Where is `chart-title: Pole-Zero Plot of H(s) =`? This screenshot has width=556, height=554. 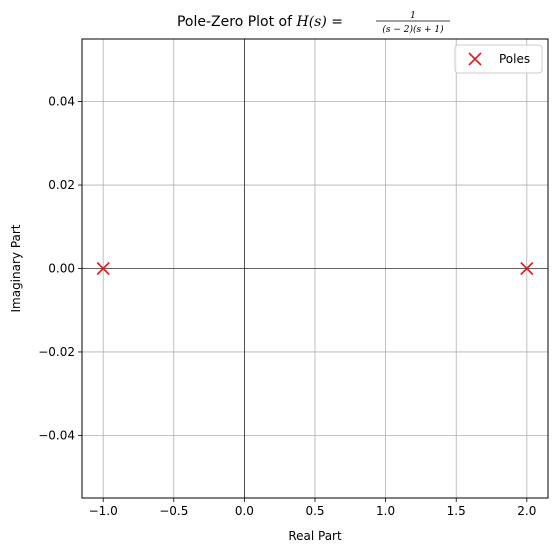 chart-title: Pole-Zero Plot of H(s) = is located at coordinates (260, 22).